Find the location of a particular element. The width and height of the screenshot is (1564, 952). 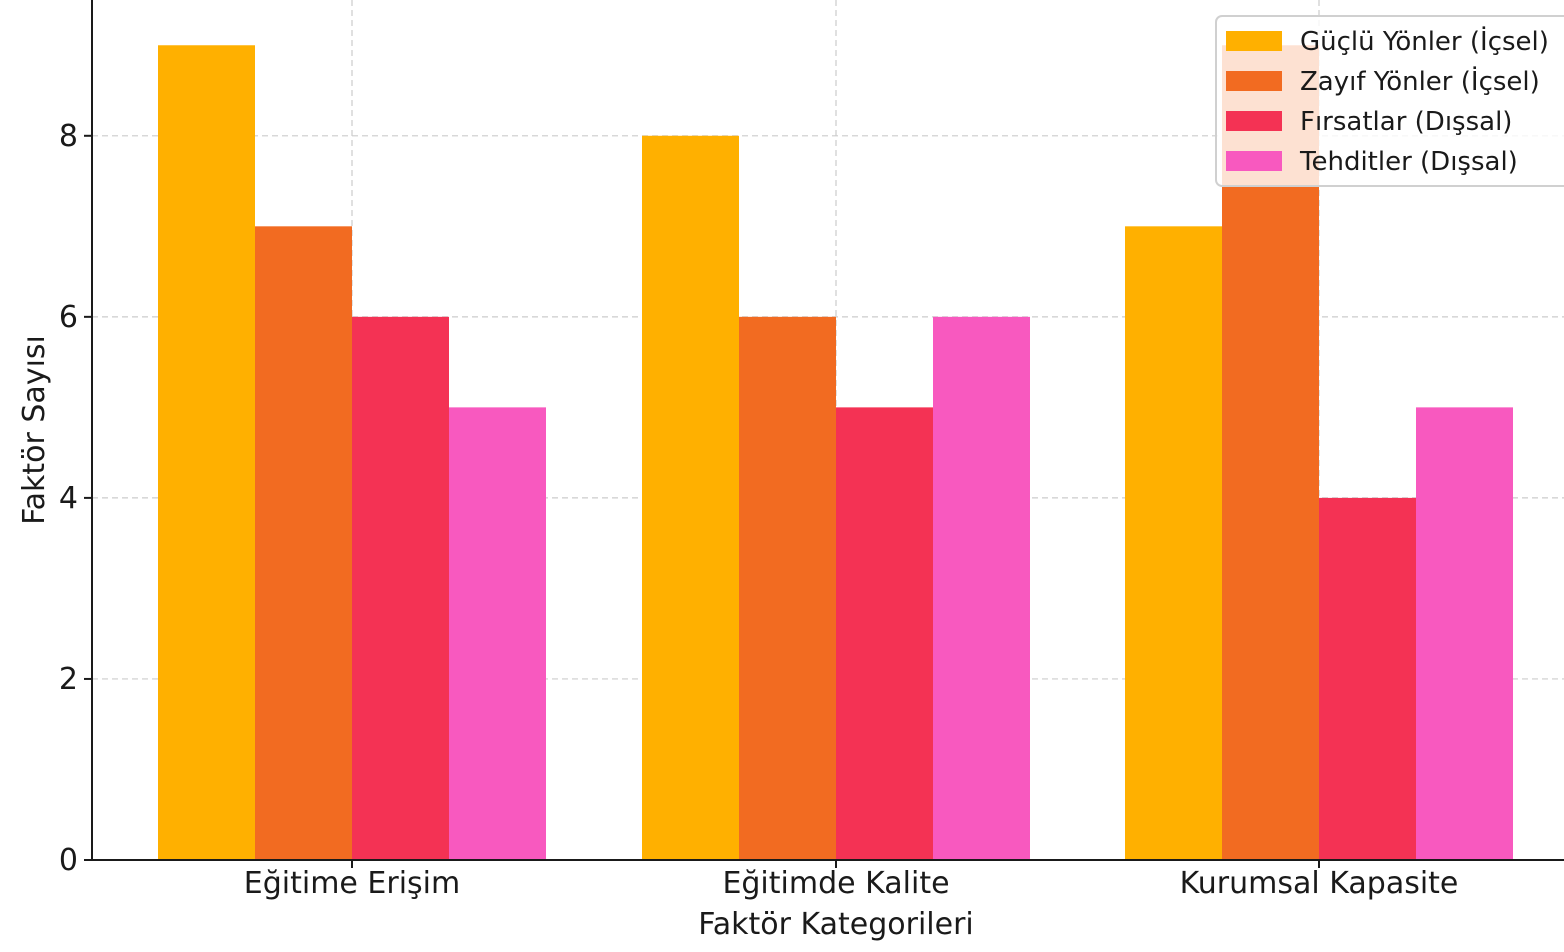

legend-label-0: Güçlü Yönler (İçsel) is located at coordinates (1424, 41).